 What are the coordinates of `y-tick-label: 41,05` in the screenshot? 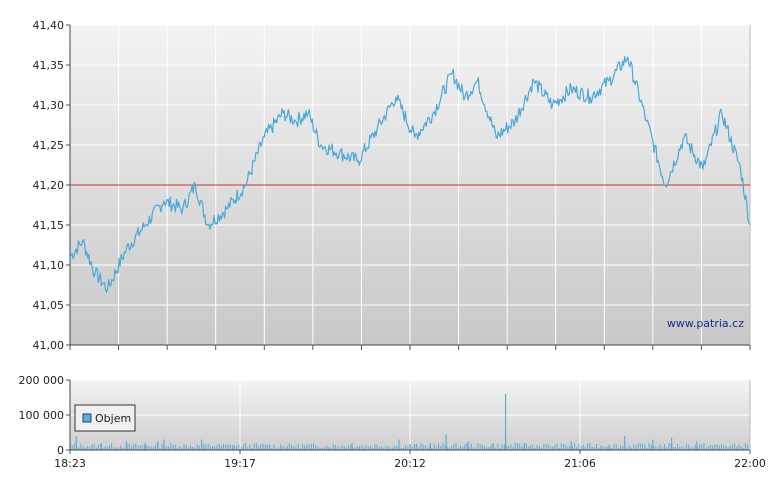 It's located at (49, 305).